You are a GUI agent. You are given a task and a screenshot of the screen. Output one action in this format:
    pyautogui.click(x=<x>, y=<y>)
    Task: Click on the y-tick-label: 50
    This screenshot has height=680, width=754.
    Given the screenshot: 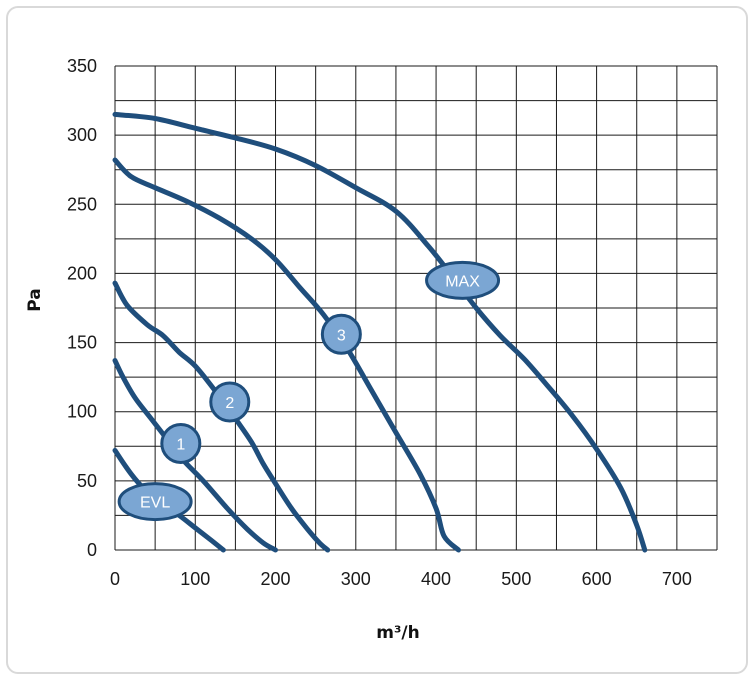 What is the action you would take?
    pyautogui.click(x=87, y=481)
    